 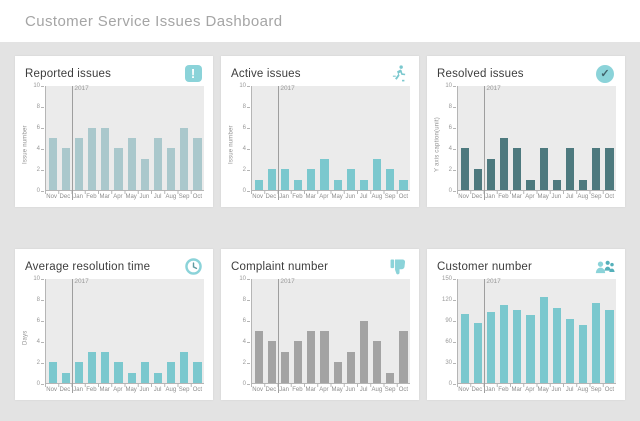 I want to click on thumbs-down-icon, so click(x=399, y=267).